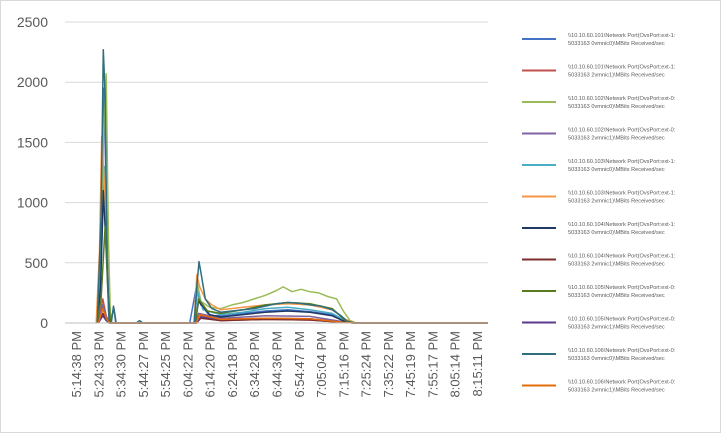 The image size is (721, 433). What do you see at coordinates (455, 364) in the screenshot?
I see `x-tick-label: 8:05:14 PM` at bounding box center [455, 364].